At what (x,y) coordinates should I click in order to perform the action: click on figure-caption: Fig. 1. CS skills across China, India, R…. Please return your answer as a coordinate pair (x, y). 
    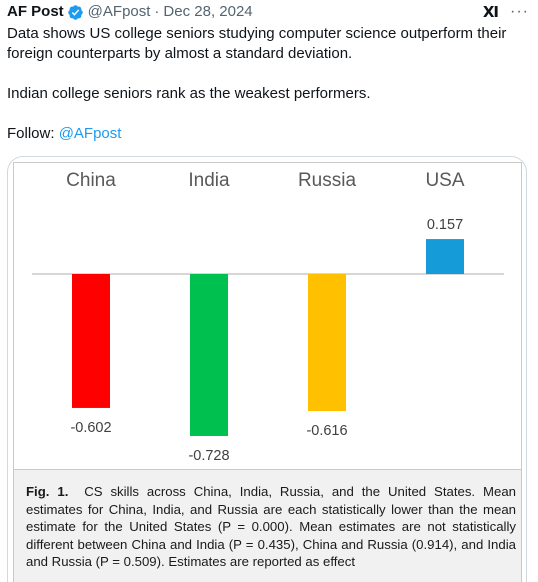
    Looking at the image, I should click on (271, 527).